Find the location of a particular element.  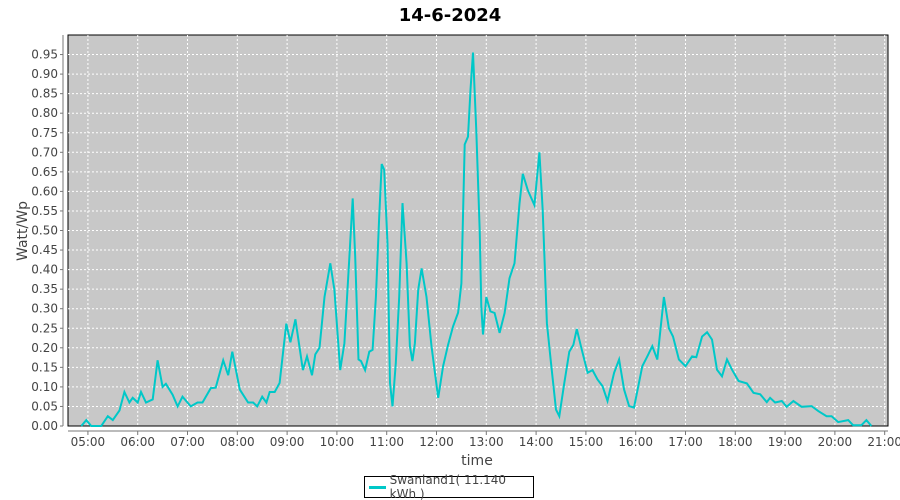

y-tick-label: 0.50 is located at coordinates (44, 231).